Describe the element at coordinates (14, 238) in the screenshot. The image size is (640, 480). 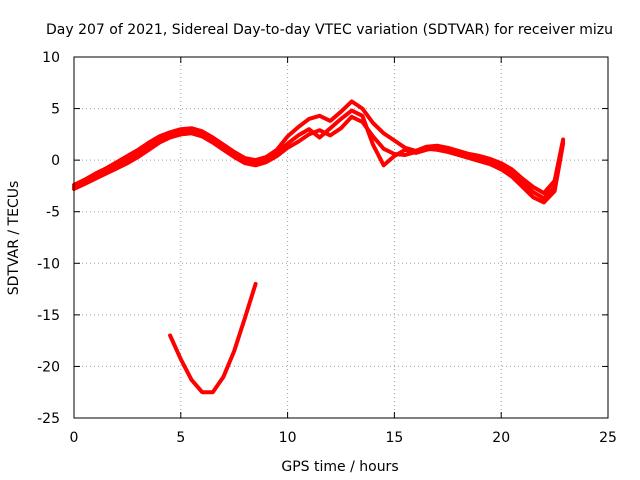
I see `y-axis-label: SDTVAR / TECUs` at that location.